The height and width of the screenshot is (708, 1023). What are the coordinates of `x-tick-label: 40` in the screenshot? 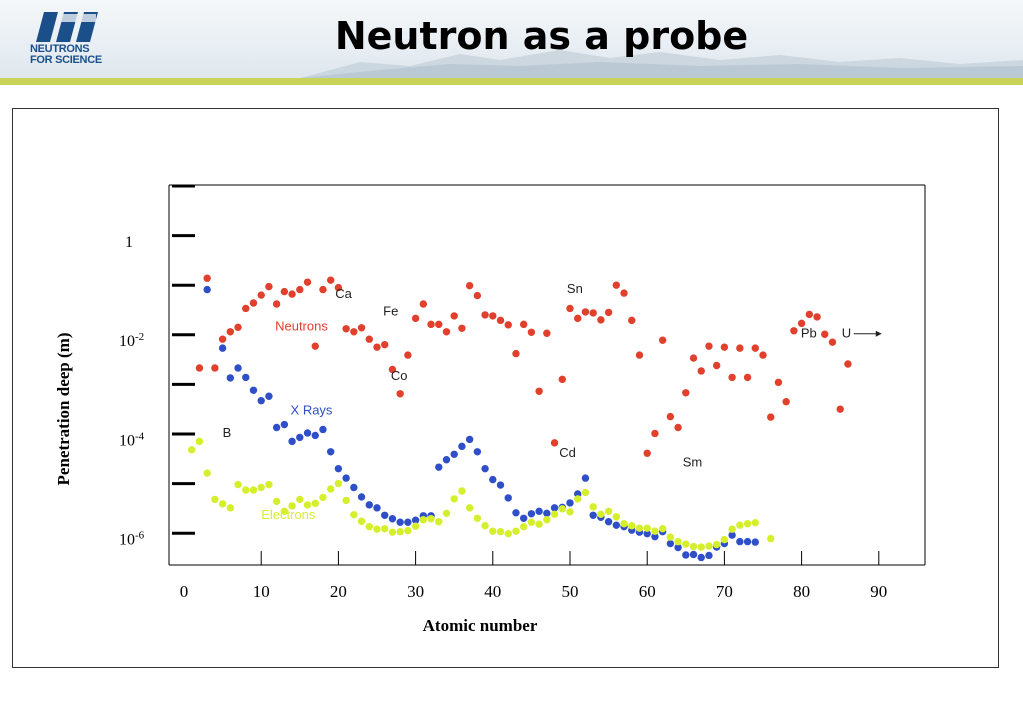 It's located at (492, 591).